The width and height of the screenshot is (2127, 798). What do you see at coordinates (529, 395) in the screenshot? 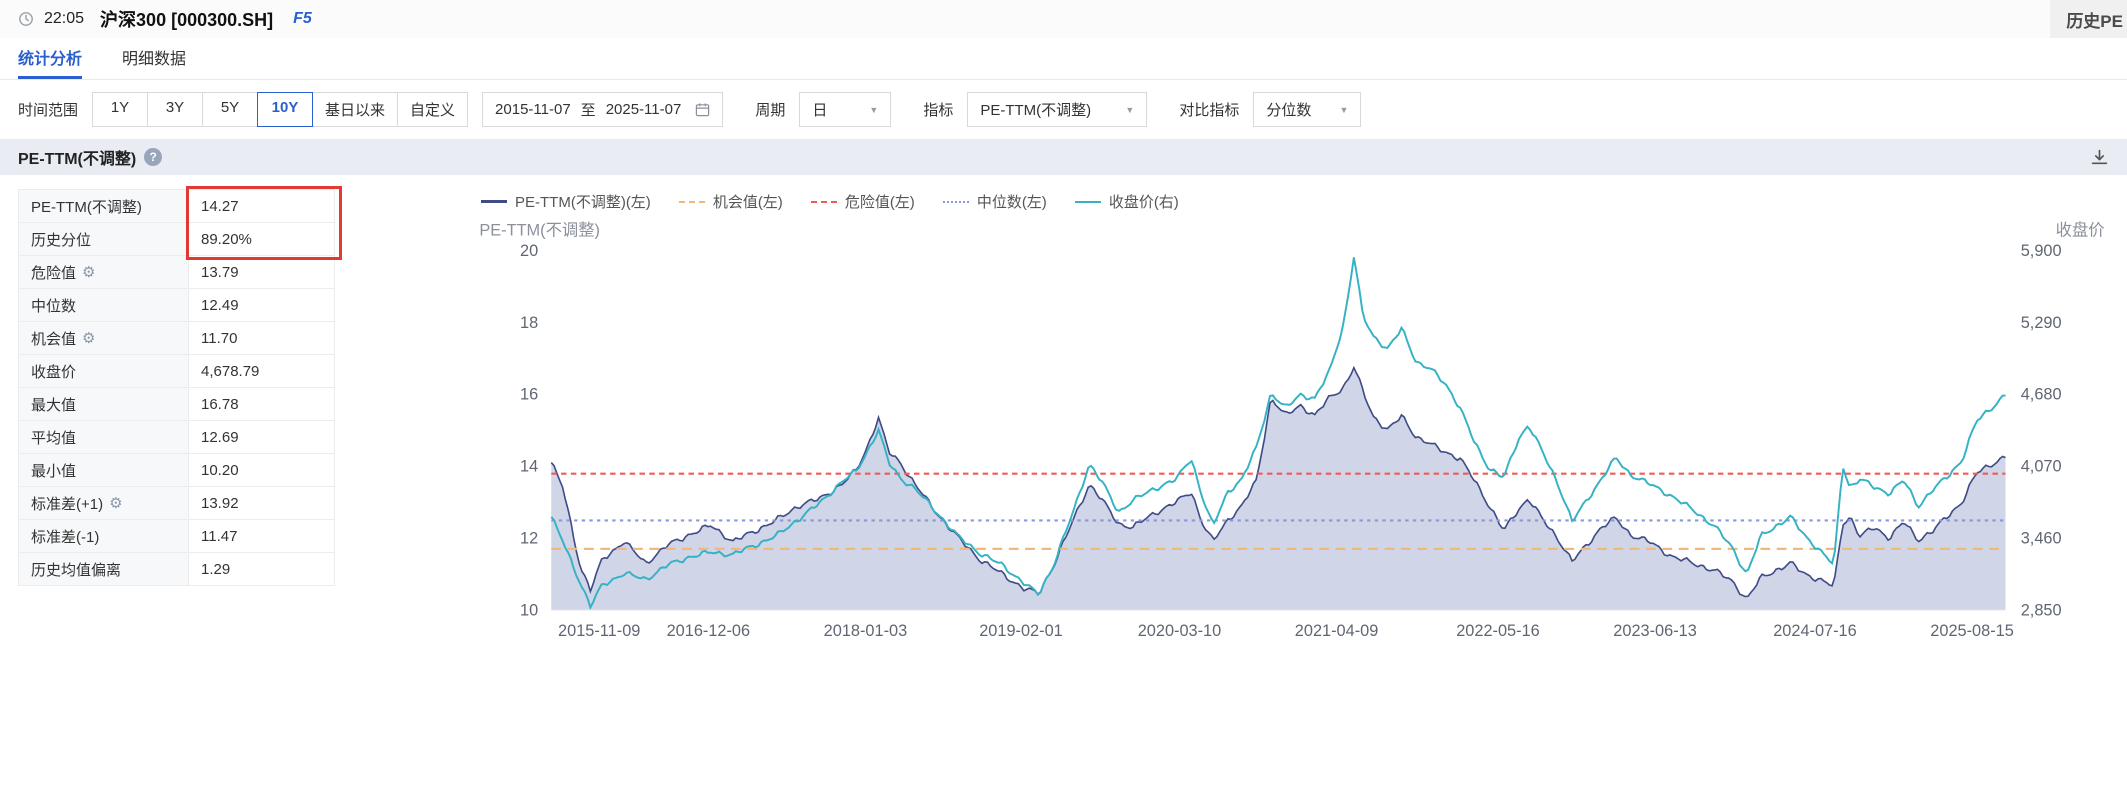
I see `left-axis-tick: 16` at bounding box center [529, 395].